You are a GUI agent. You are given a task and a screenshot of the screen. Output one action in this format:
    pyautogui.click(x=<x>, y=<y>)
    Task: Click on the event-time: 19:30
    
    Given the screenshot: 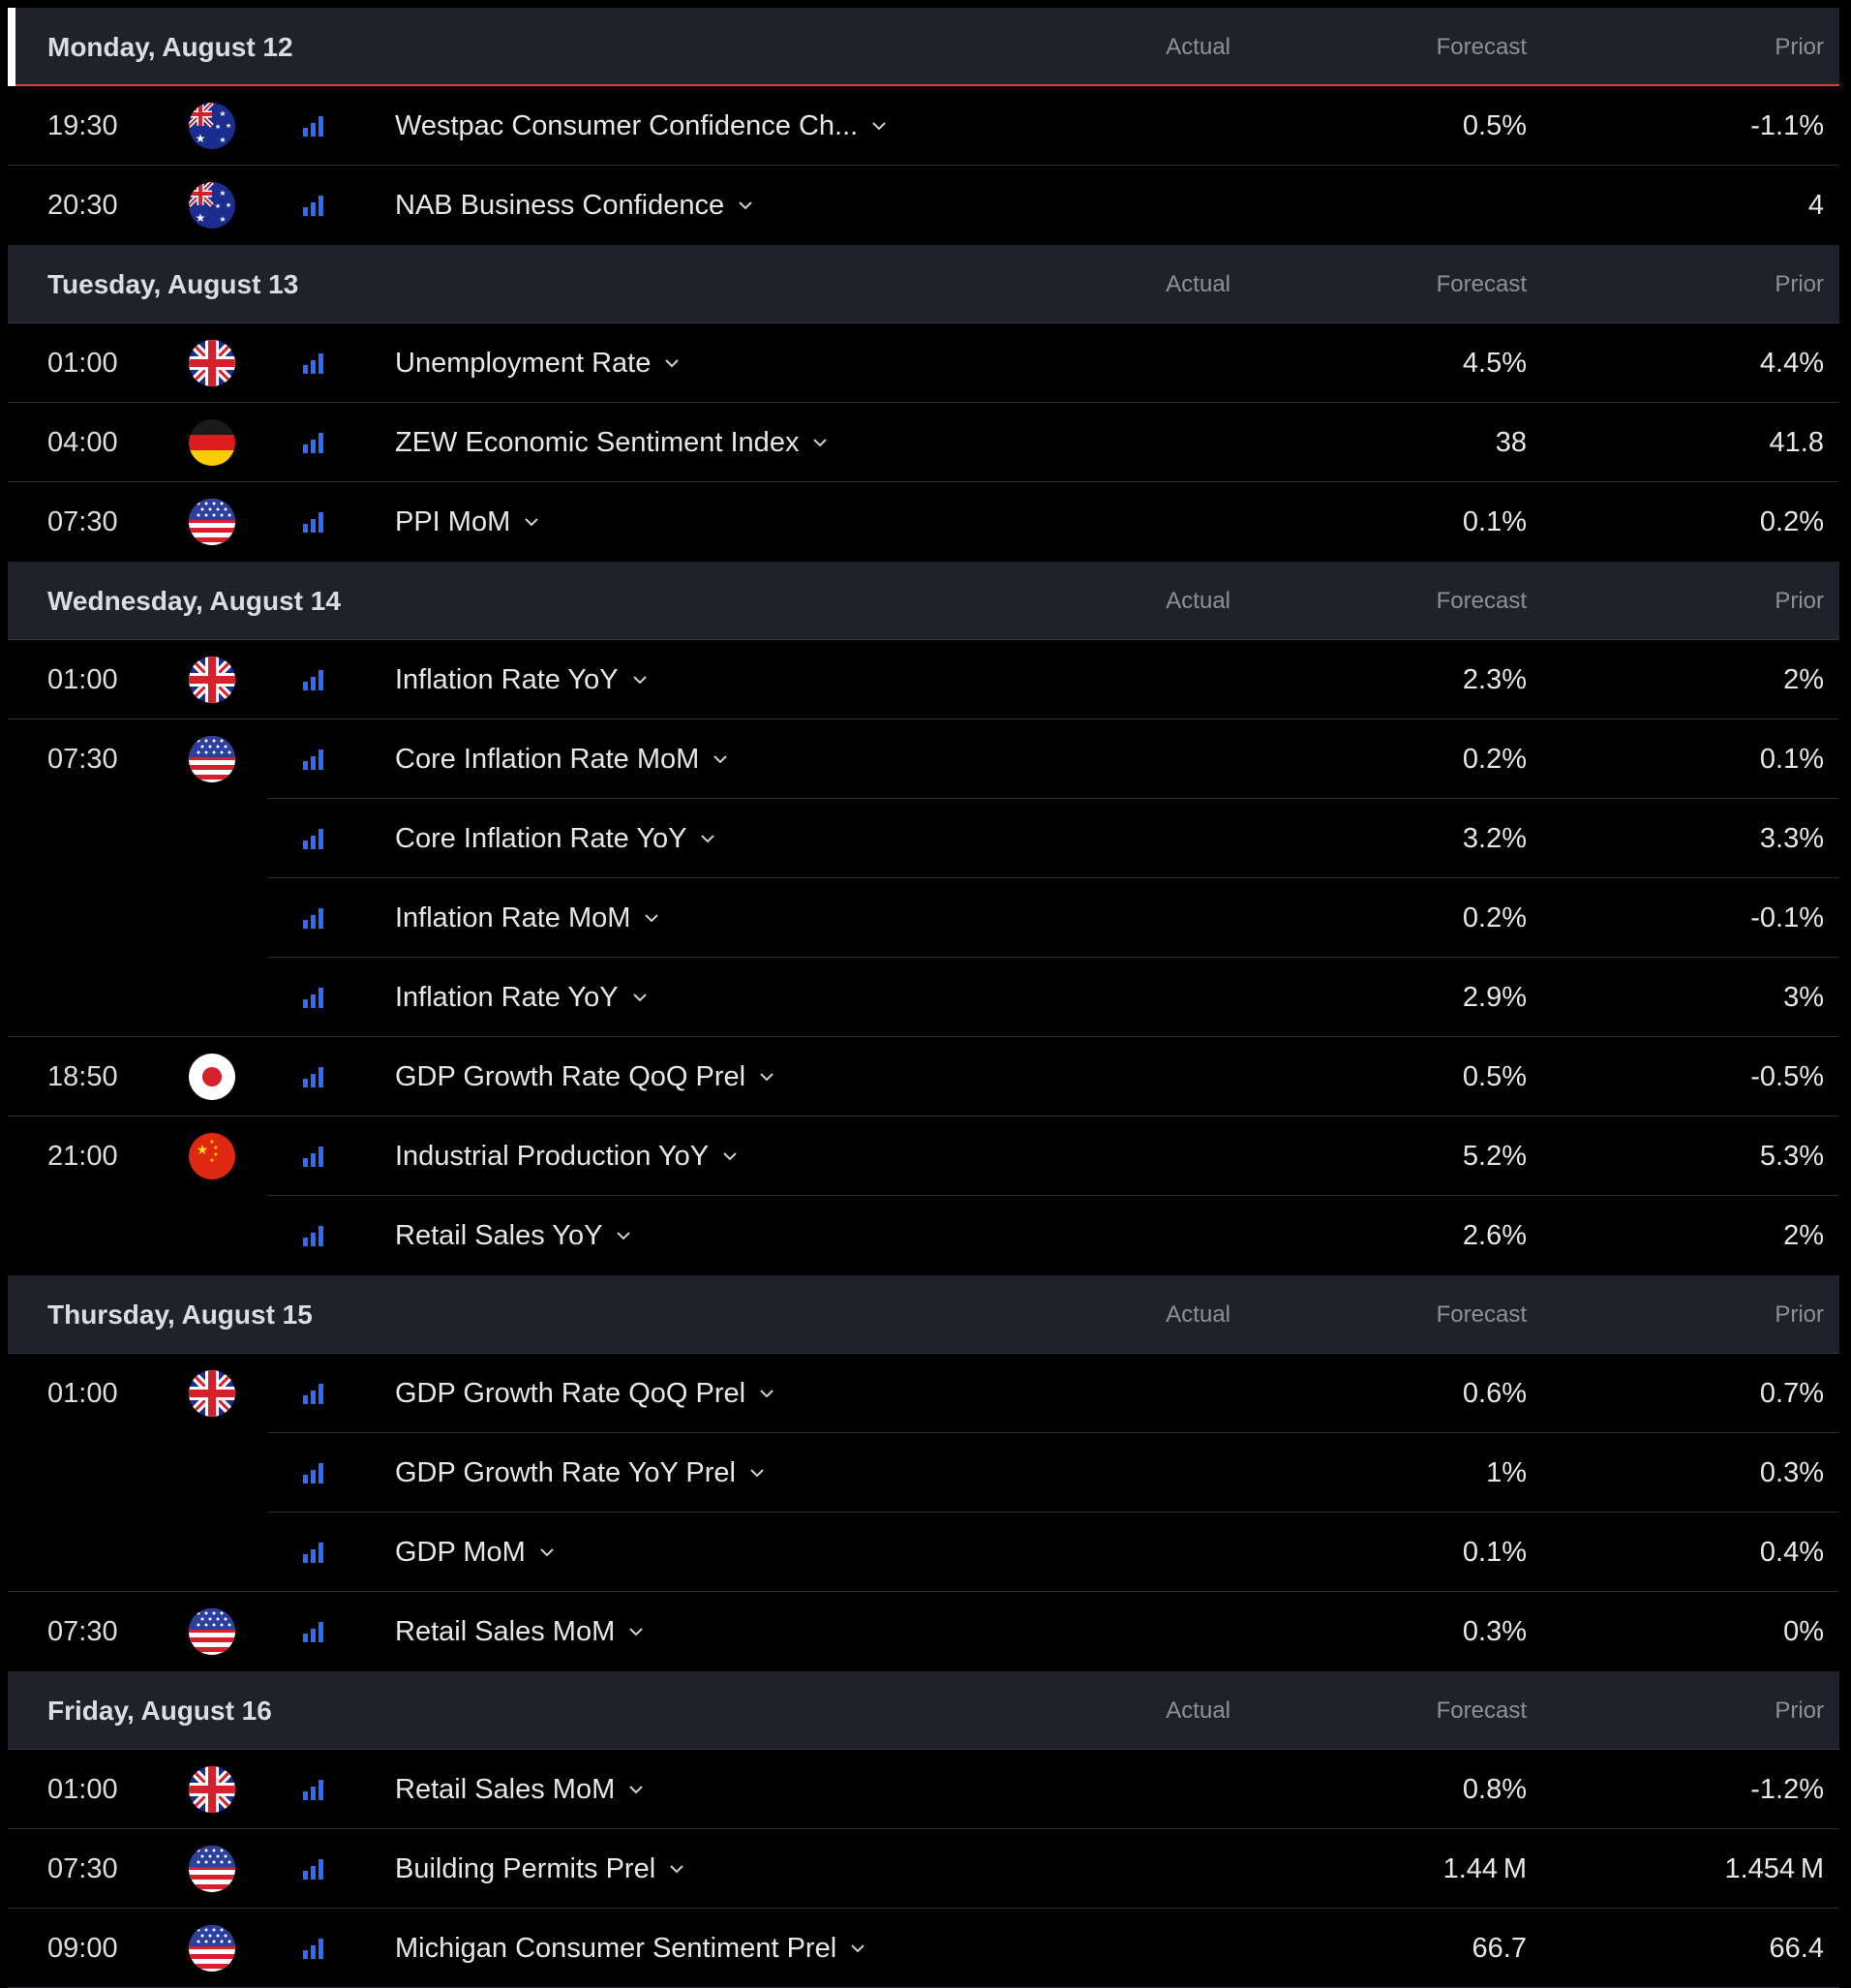 What is the action you would take?
    pyautogui.click(x=82, y=125)
    